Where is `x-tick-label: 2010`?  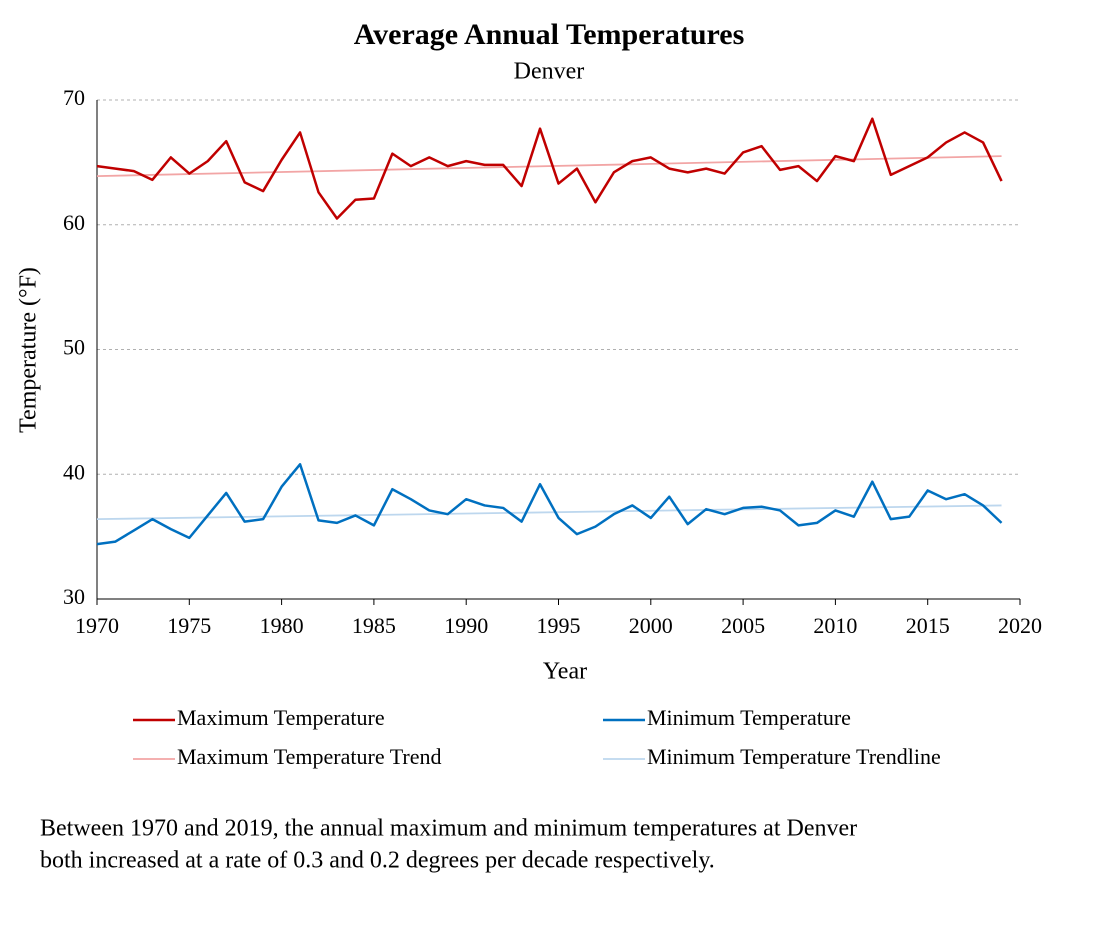 x-tick-label: 2010 is located at coordinates (835, 625).